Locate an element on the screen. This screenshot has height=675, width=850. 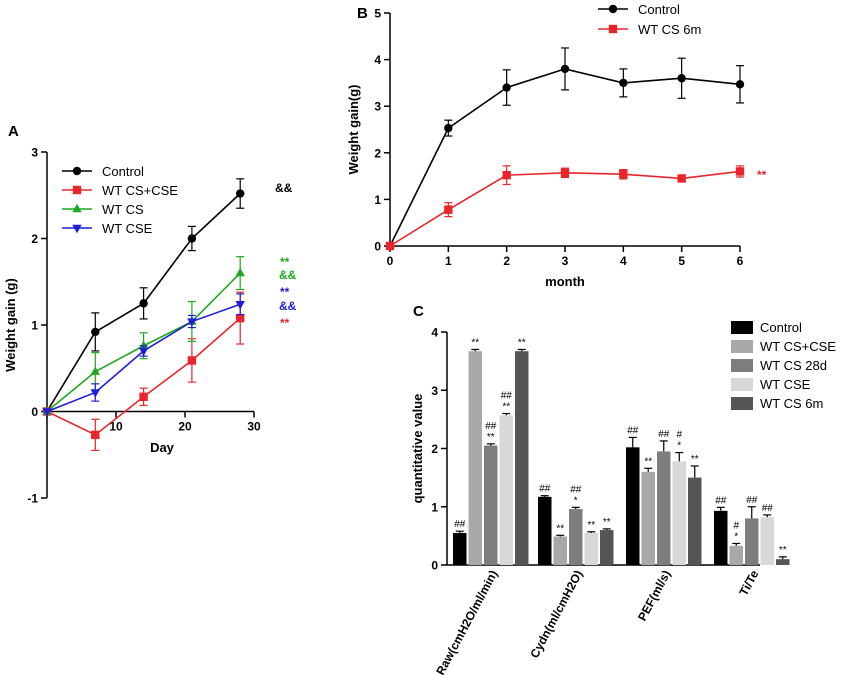
y-axis-title: Weight gain(g) is located at coordinates (353, 129).